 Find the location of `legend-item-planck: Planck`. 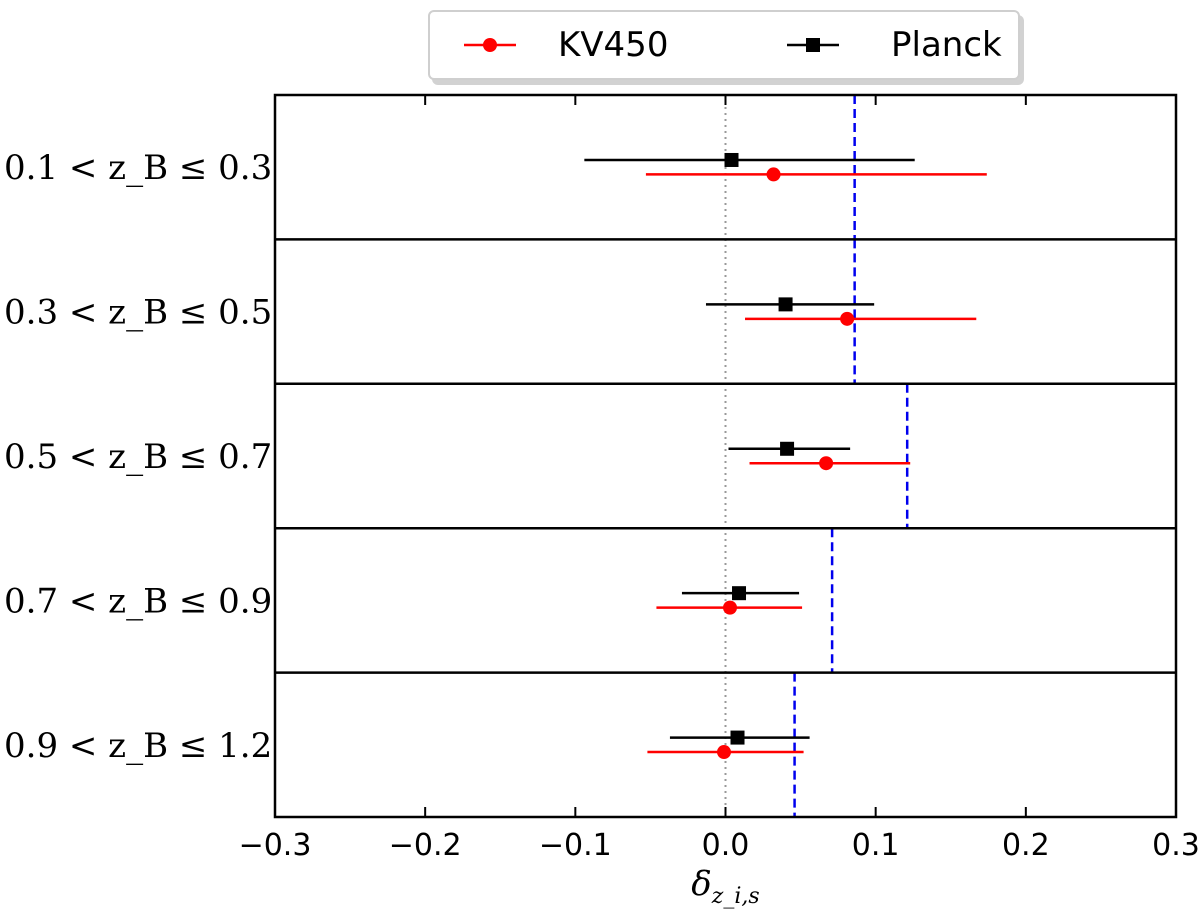

legend-item-planck: Planck is located at coordinates (892, 45).